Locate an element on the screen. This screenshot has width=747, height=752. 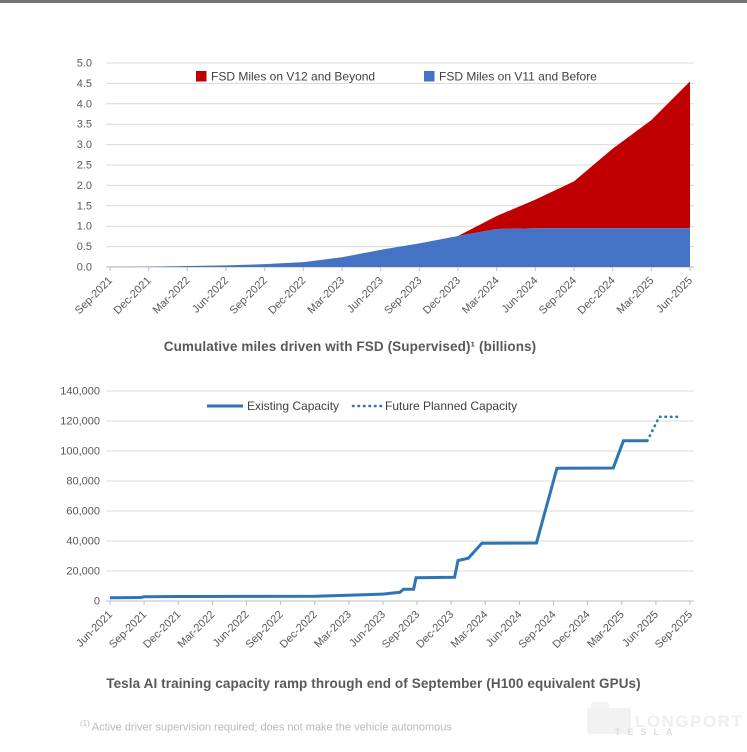
top-border-bar is located at coordinates (373, 1).